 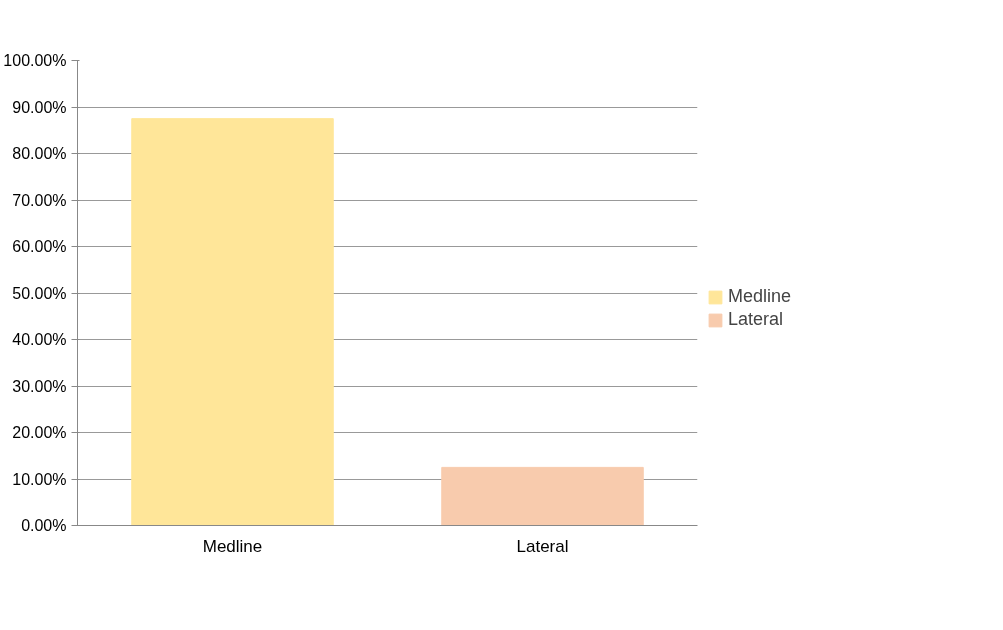 What do you see at coordinates (39, 432) in the screenshot?
I see `y-tick-label: 20.00%` at bounding box center [39, 432].